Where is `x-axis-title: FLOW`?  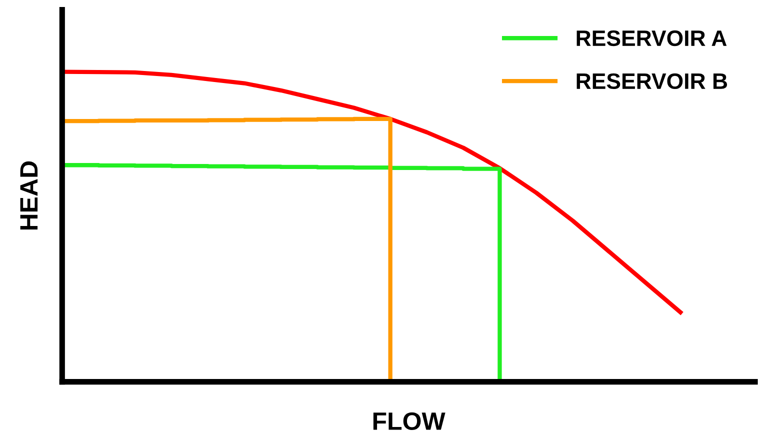
x-axis-title: FLOW is located at coordinates (409, 421).